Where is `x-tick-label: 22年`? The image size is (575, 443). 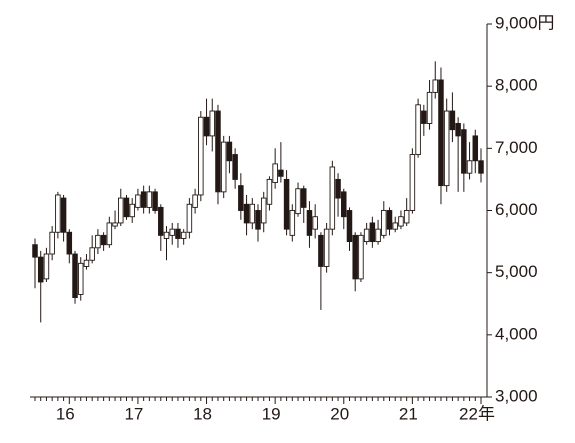 x-tick-label: 22年 is located at coordinates (477, 413).